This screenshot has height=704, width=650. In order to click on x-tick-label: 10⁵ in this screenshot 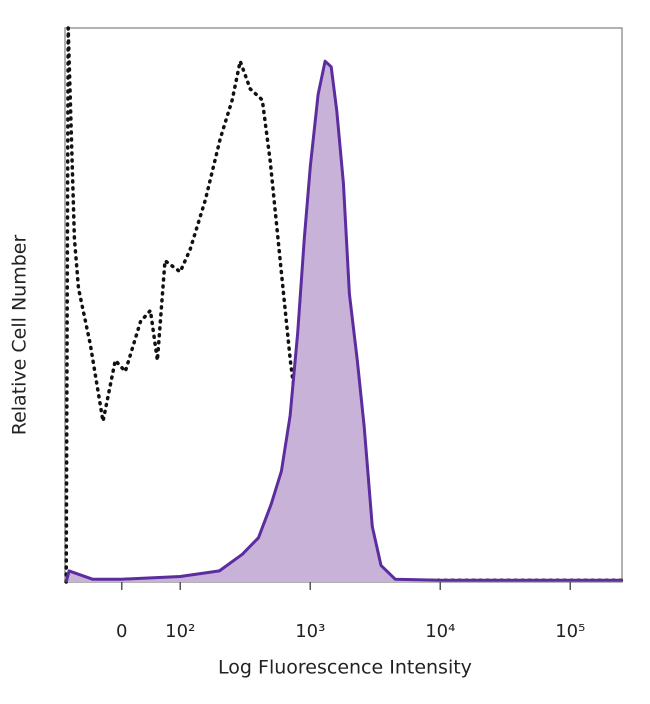, I will do `click(570, 631)`.